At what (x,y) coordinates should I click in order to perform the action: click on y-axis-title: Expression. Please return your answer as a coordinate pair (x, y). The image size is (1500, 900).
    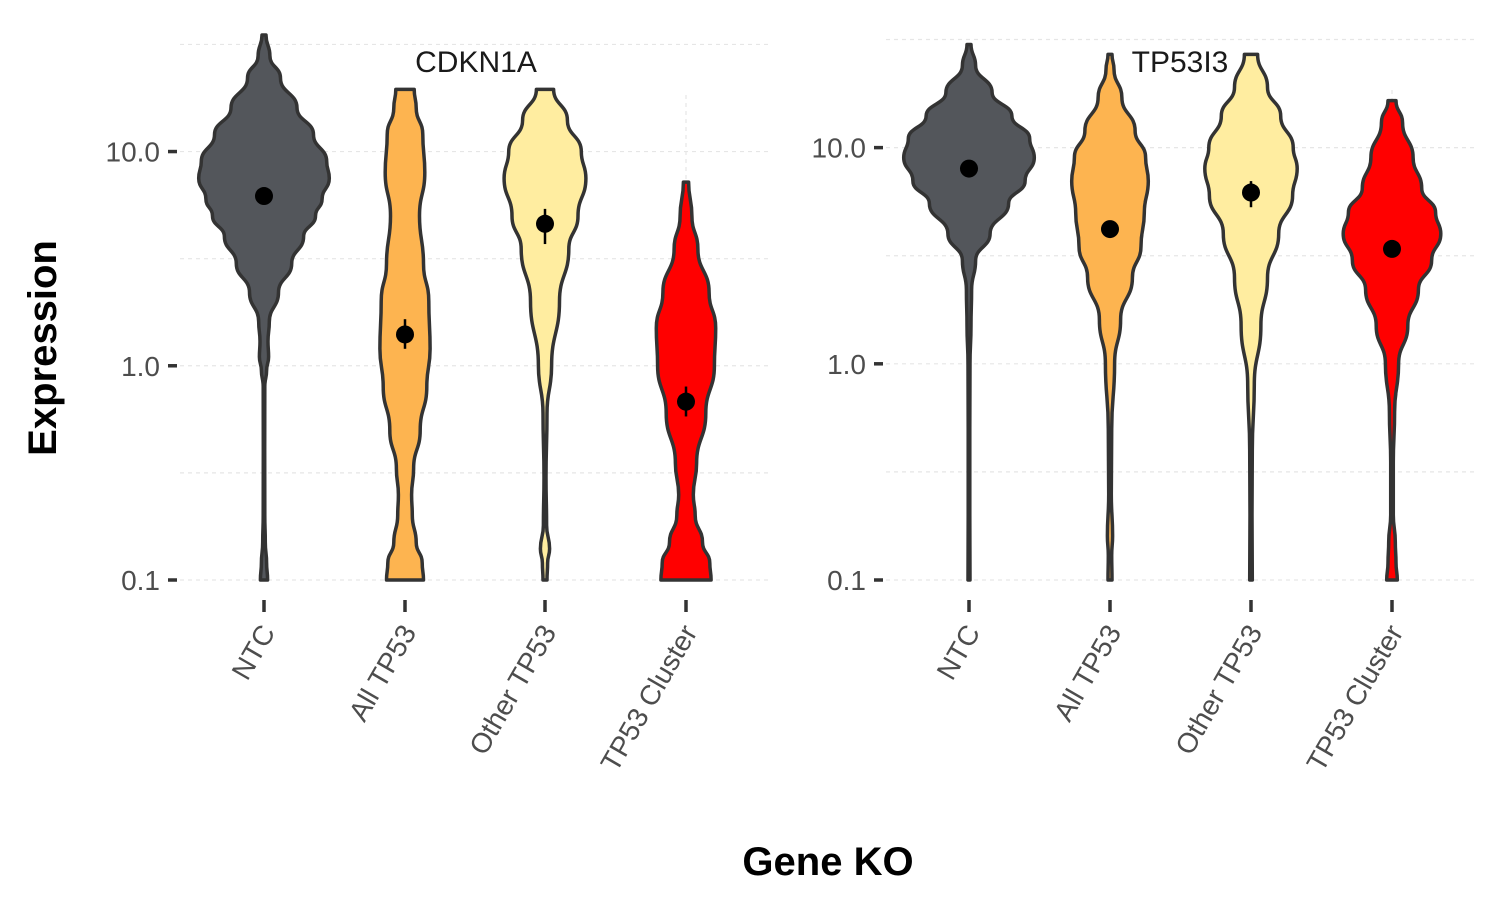
    Looking at the image, I should click on (43, 348).